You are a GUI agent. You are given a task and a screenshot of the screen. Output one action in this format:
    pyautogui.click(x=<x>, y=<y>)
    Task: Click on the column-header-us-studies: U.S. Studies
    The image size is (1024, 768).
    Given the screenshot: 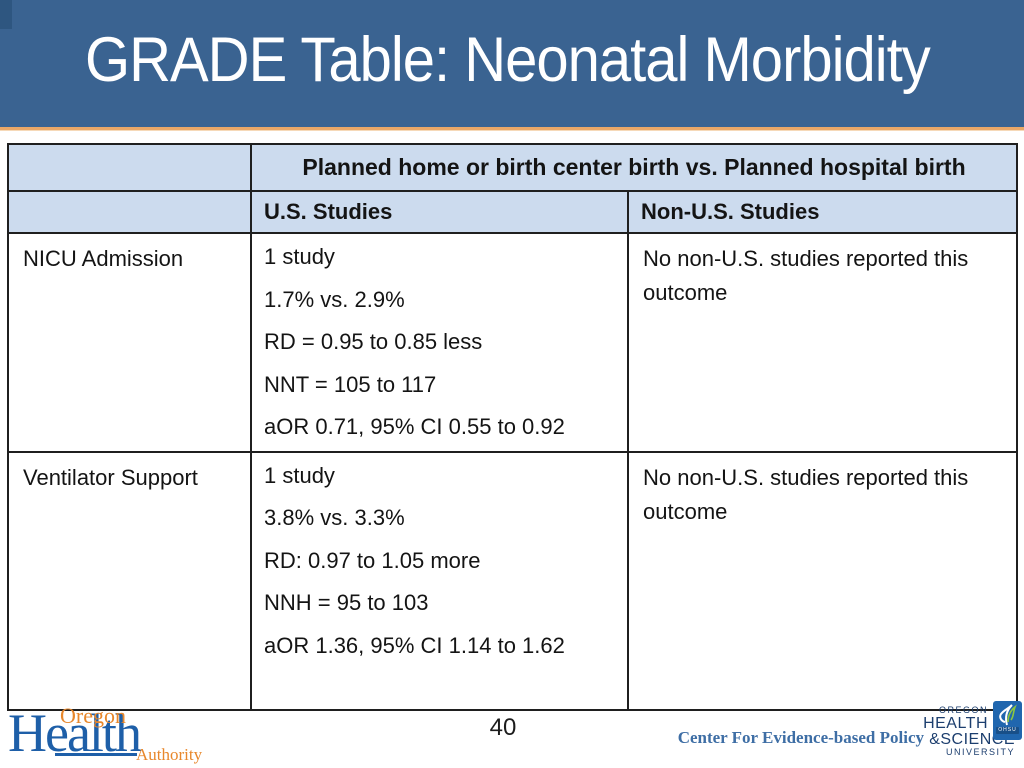 What is the action you would take?
    pyautogui.click(x=439, y=212)
    